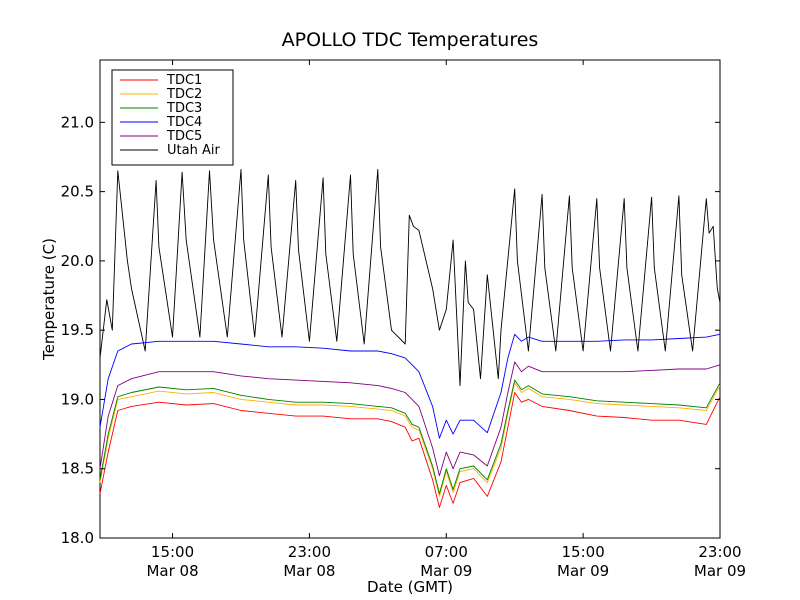 The width and height of the screenshot is (800, 600). Describe the element at coordinates (410, 40) in the screenshot. I see `chart-title: APOLLO TDC Temperatures` at that location.